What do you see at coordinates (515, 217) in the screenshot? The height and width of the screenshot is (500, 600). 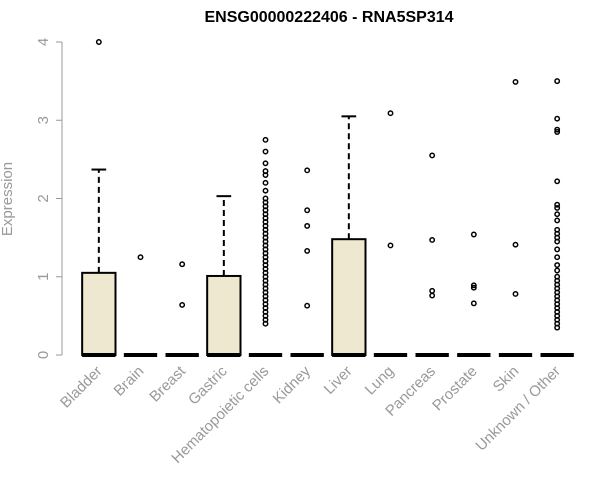 I see `box-skin` at bounding box center [515, 217].